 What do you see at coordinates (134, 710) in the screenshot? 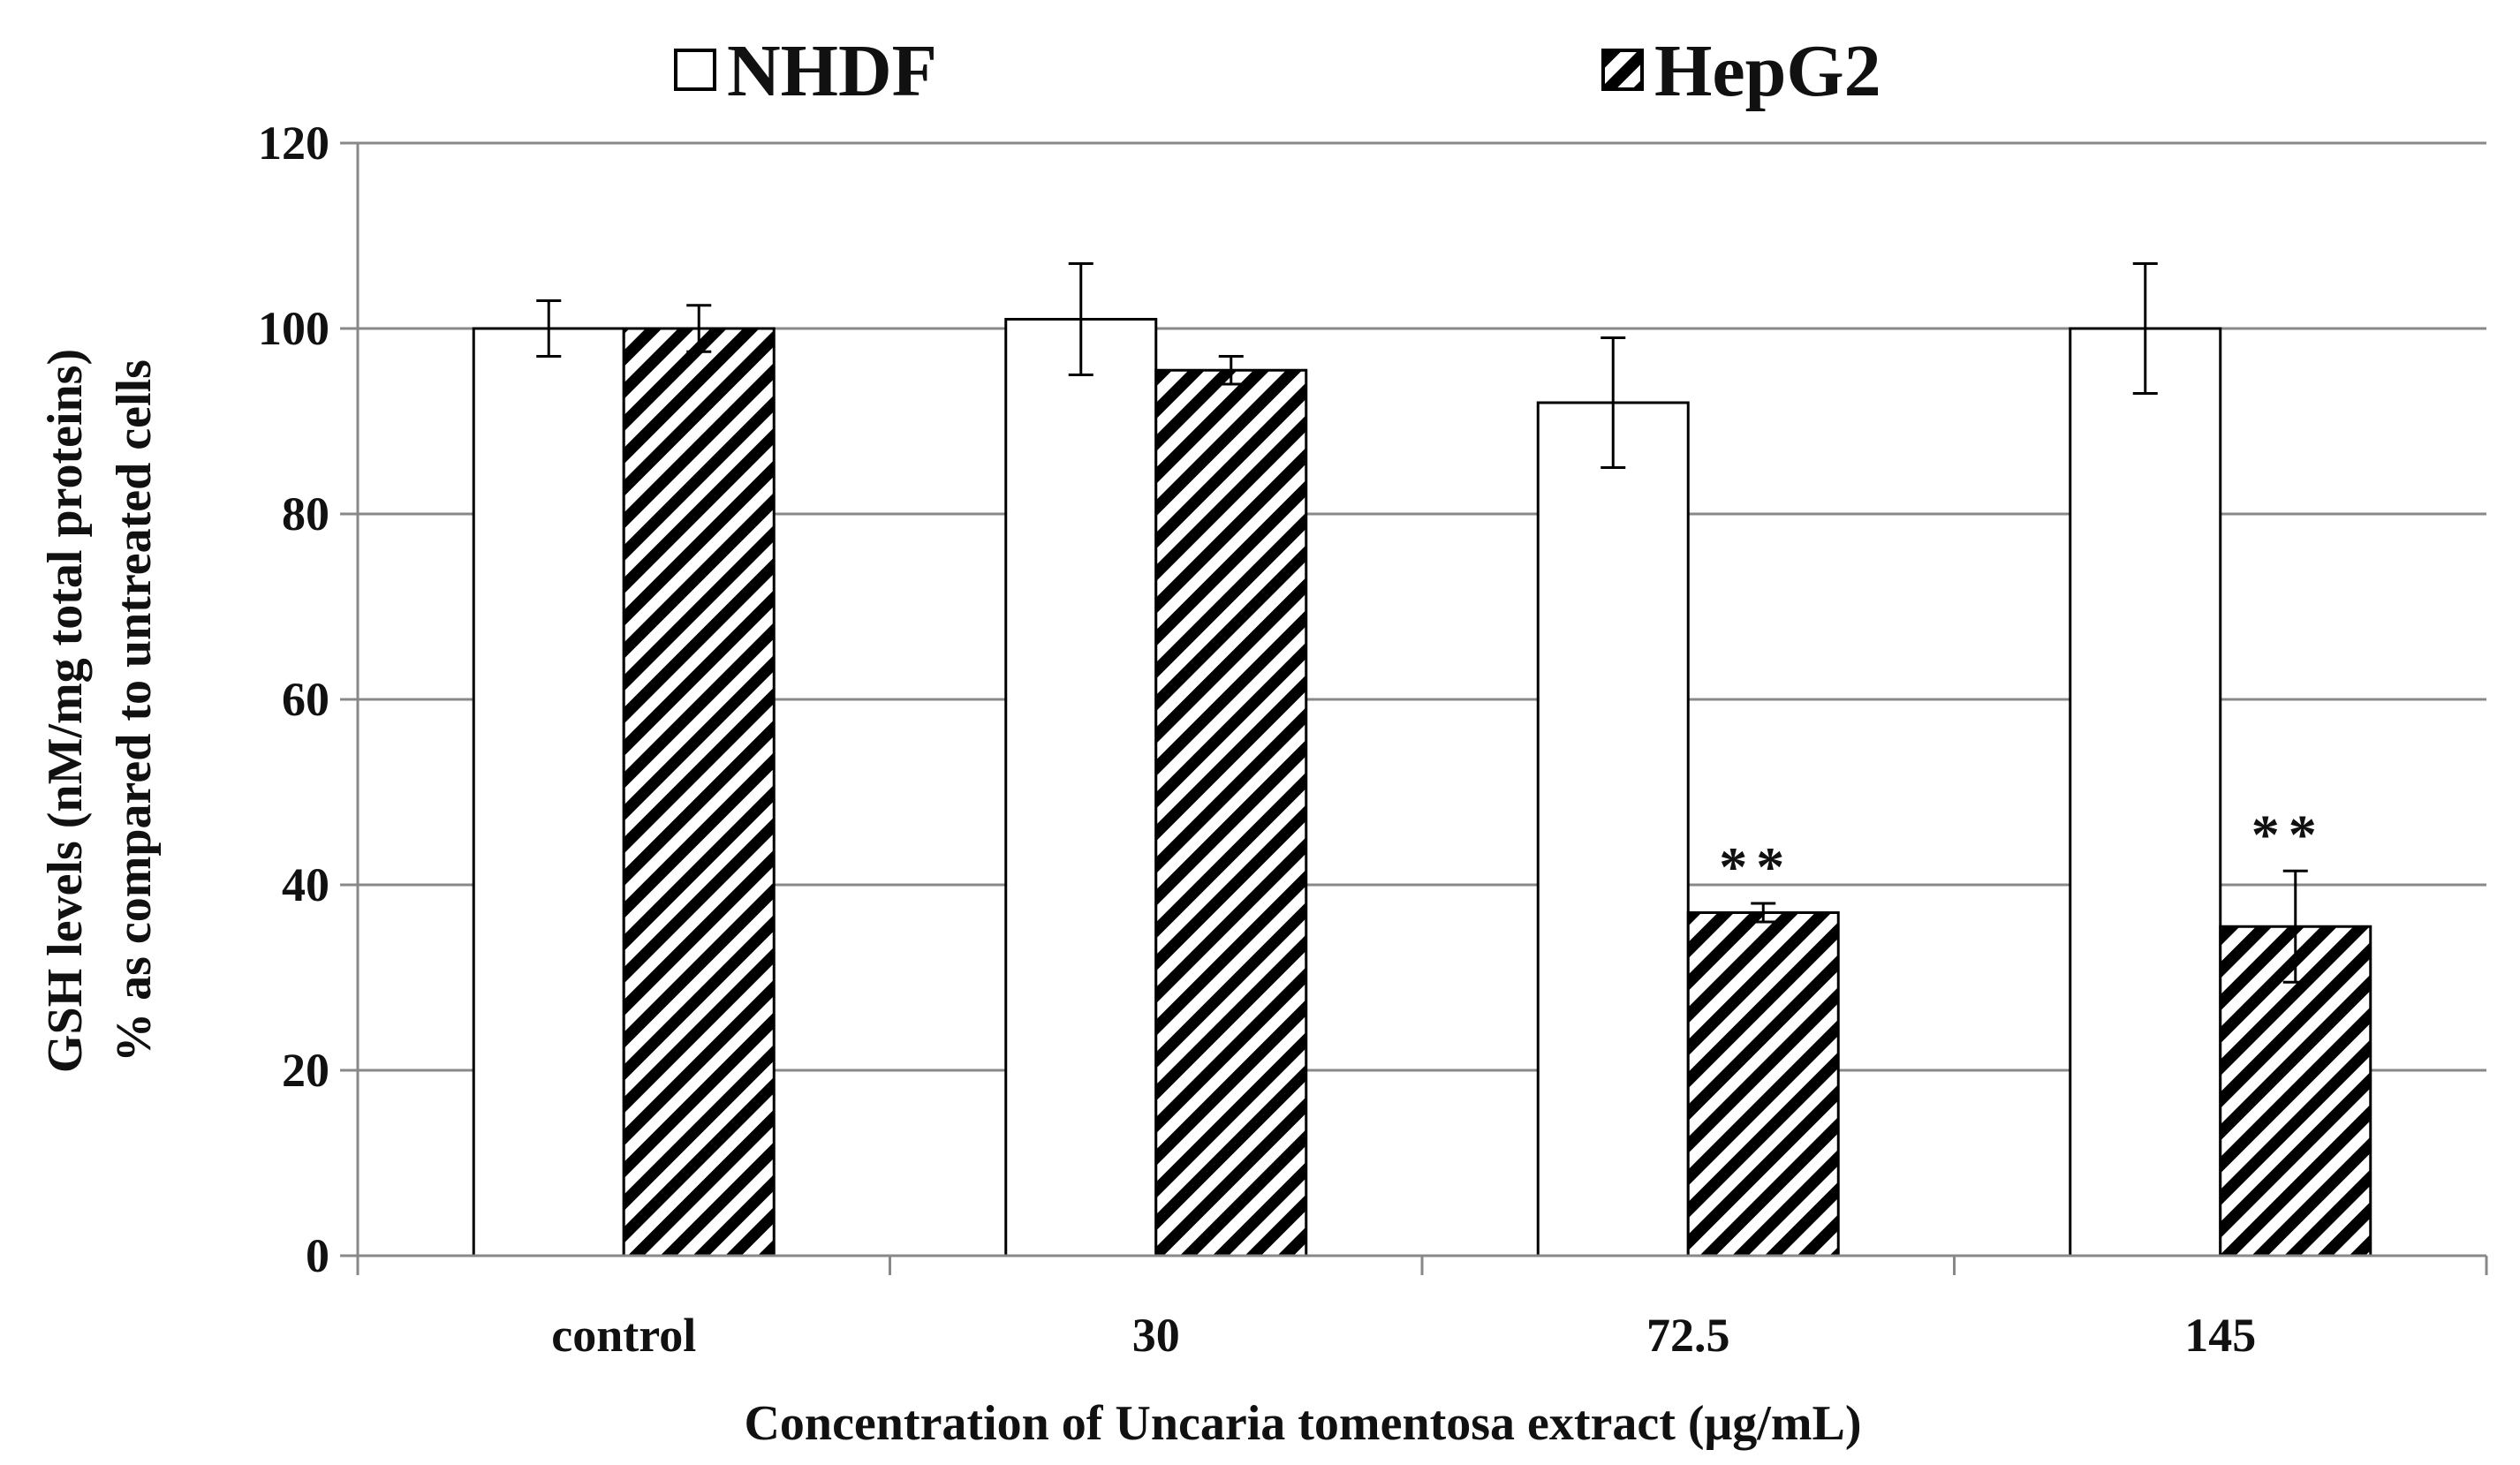
I see `y-axis-title-line-2: % as compared to untreated cells` at bounding box center [134, 710].